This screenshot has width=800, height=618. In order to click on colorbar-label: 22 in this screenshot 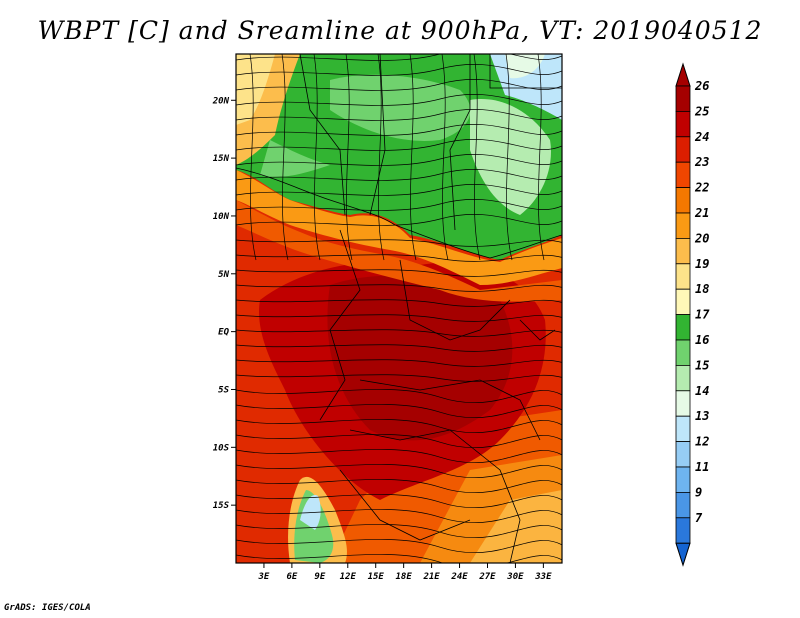, I will do `click(701, 188)`.